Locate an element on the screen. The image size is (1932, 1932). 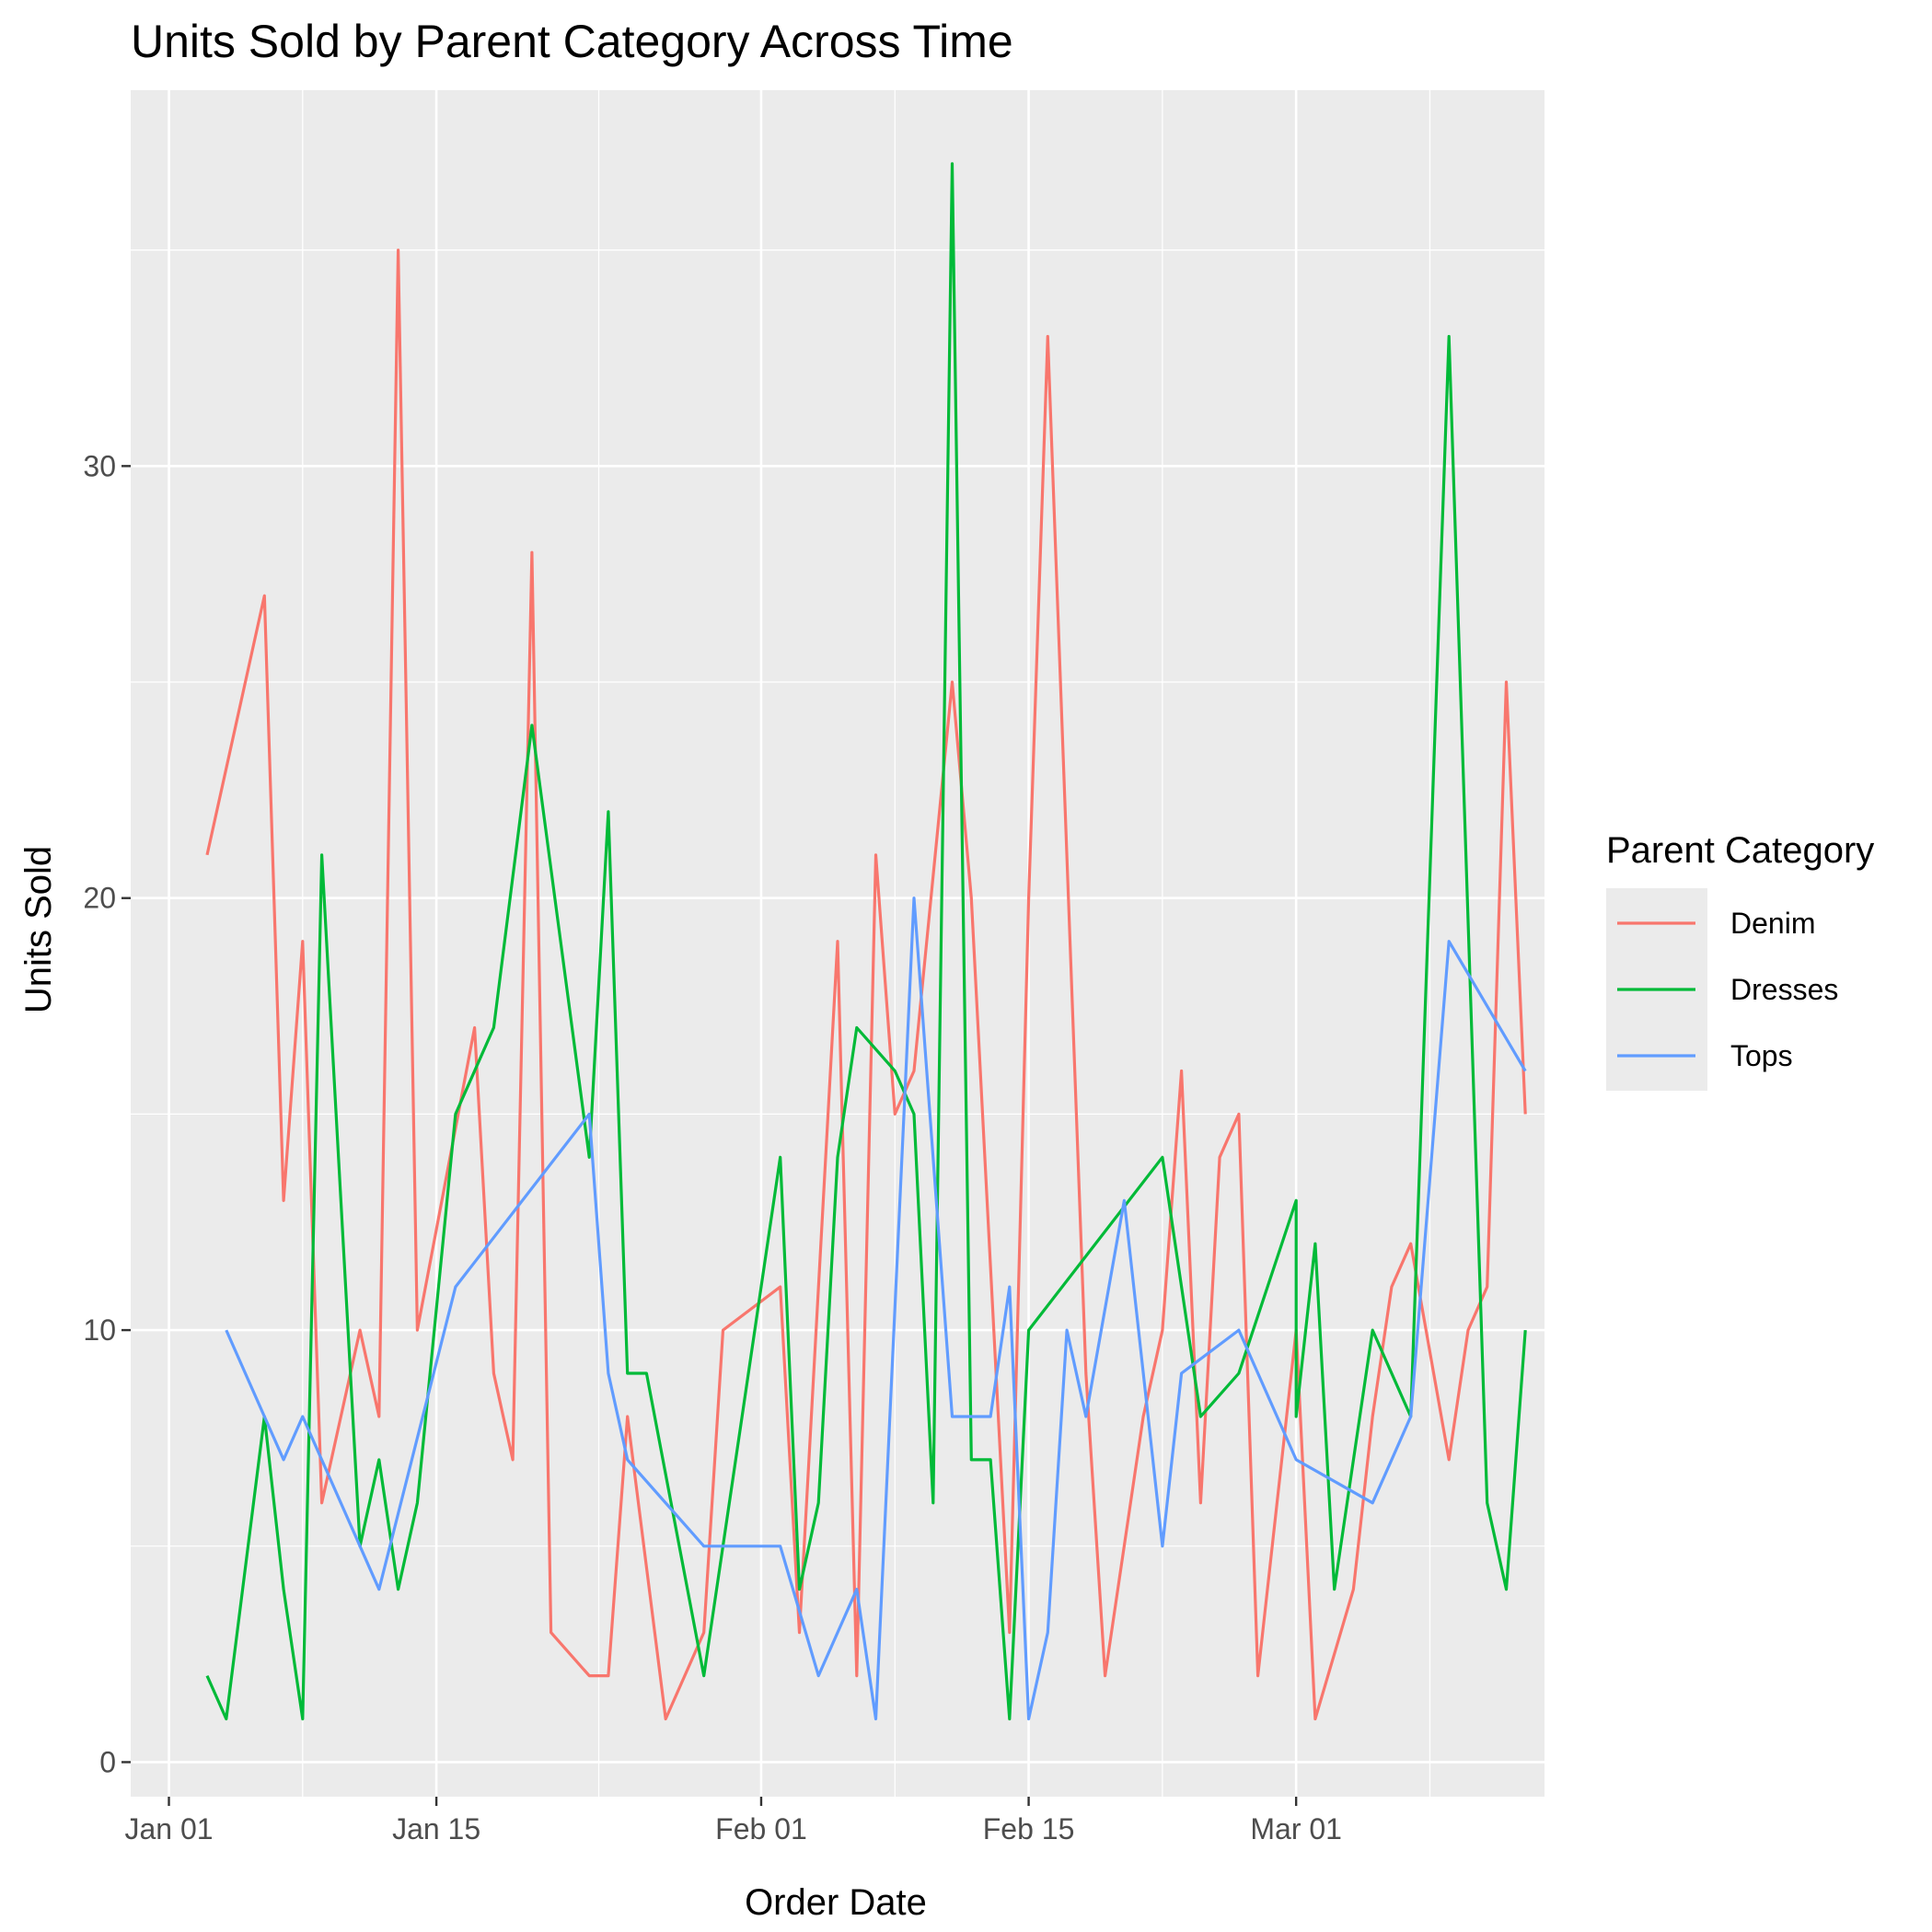
x-tick-label: Jan 01 is located at coordinates (168, 1829).